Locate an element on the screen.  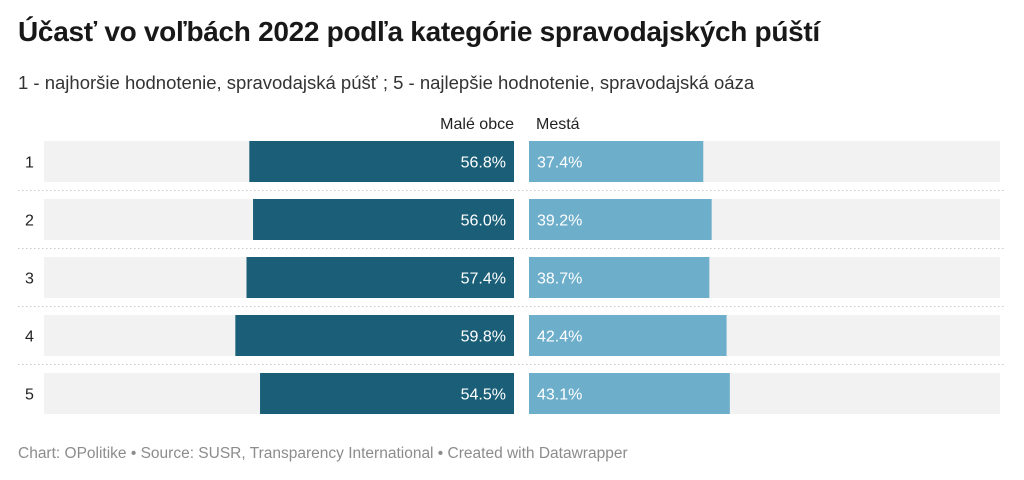
category-label: 4 is located at coordinates (29, 337).